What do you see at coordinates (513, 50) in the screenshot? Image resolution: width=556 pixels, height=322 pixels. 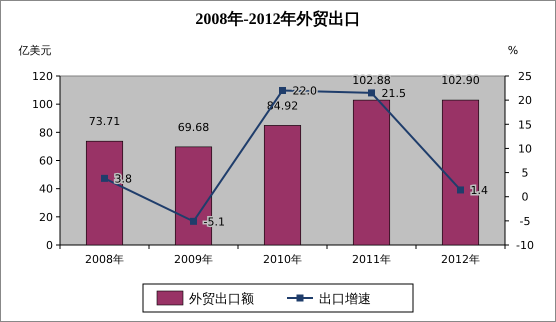 I see `y2-axis-title: %` at bounding box center [513, 50].